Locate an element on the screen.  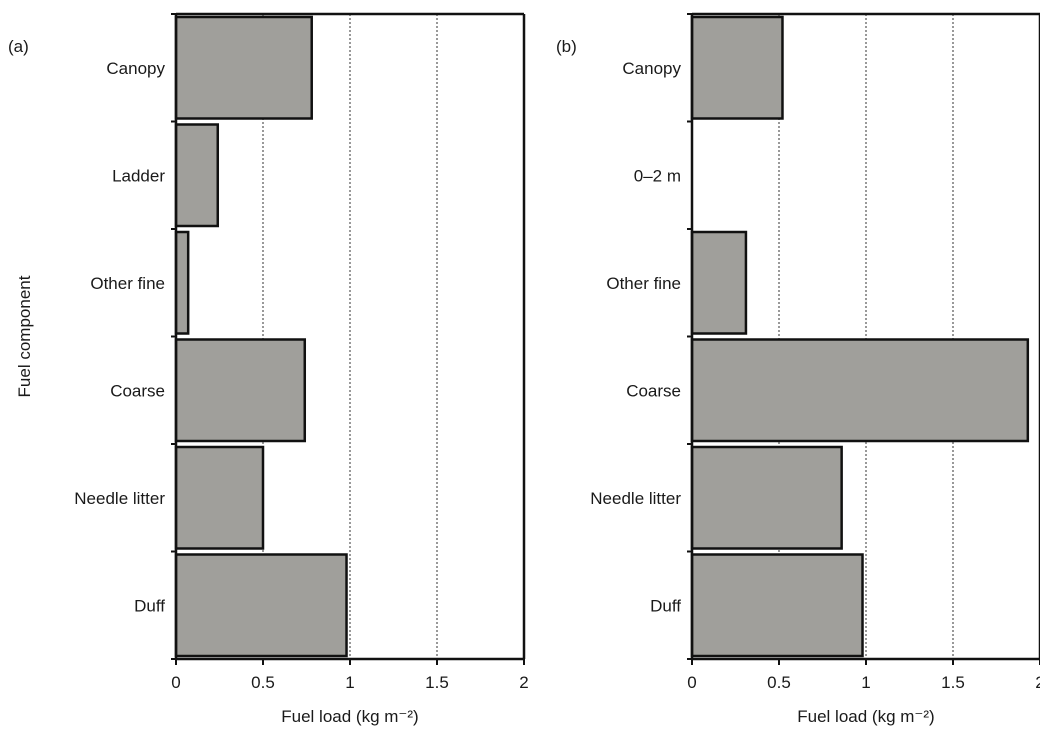
category-label: 0–2 m is located at coordinates (657, 175).